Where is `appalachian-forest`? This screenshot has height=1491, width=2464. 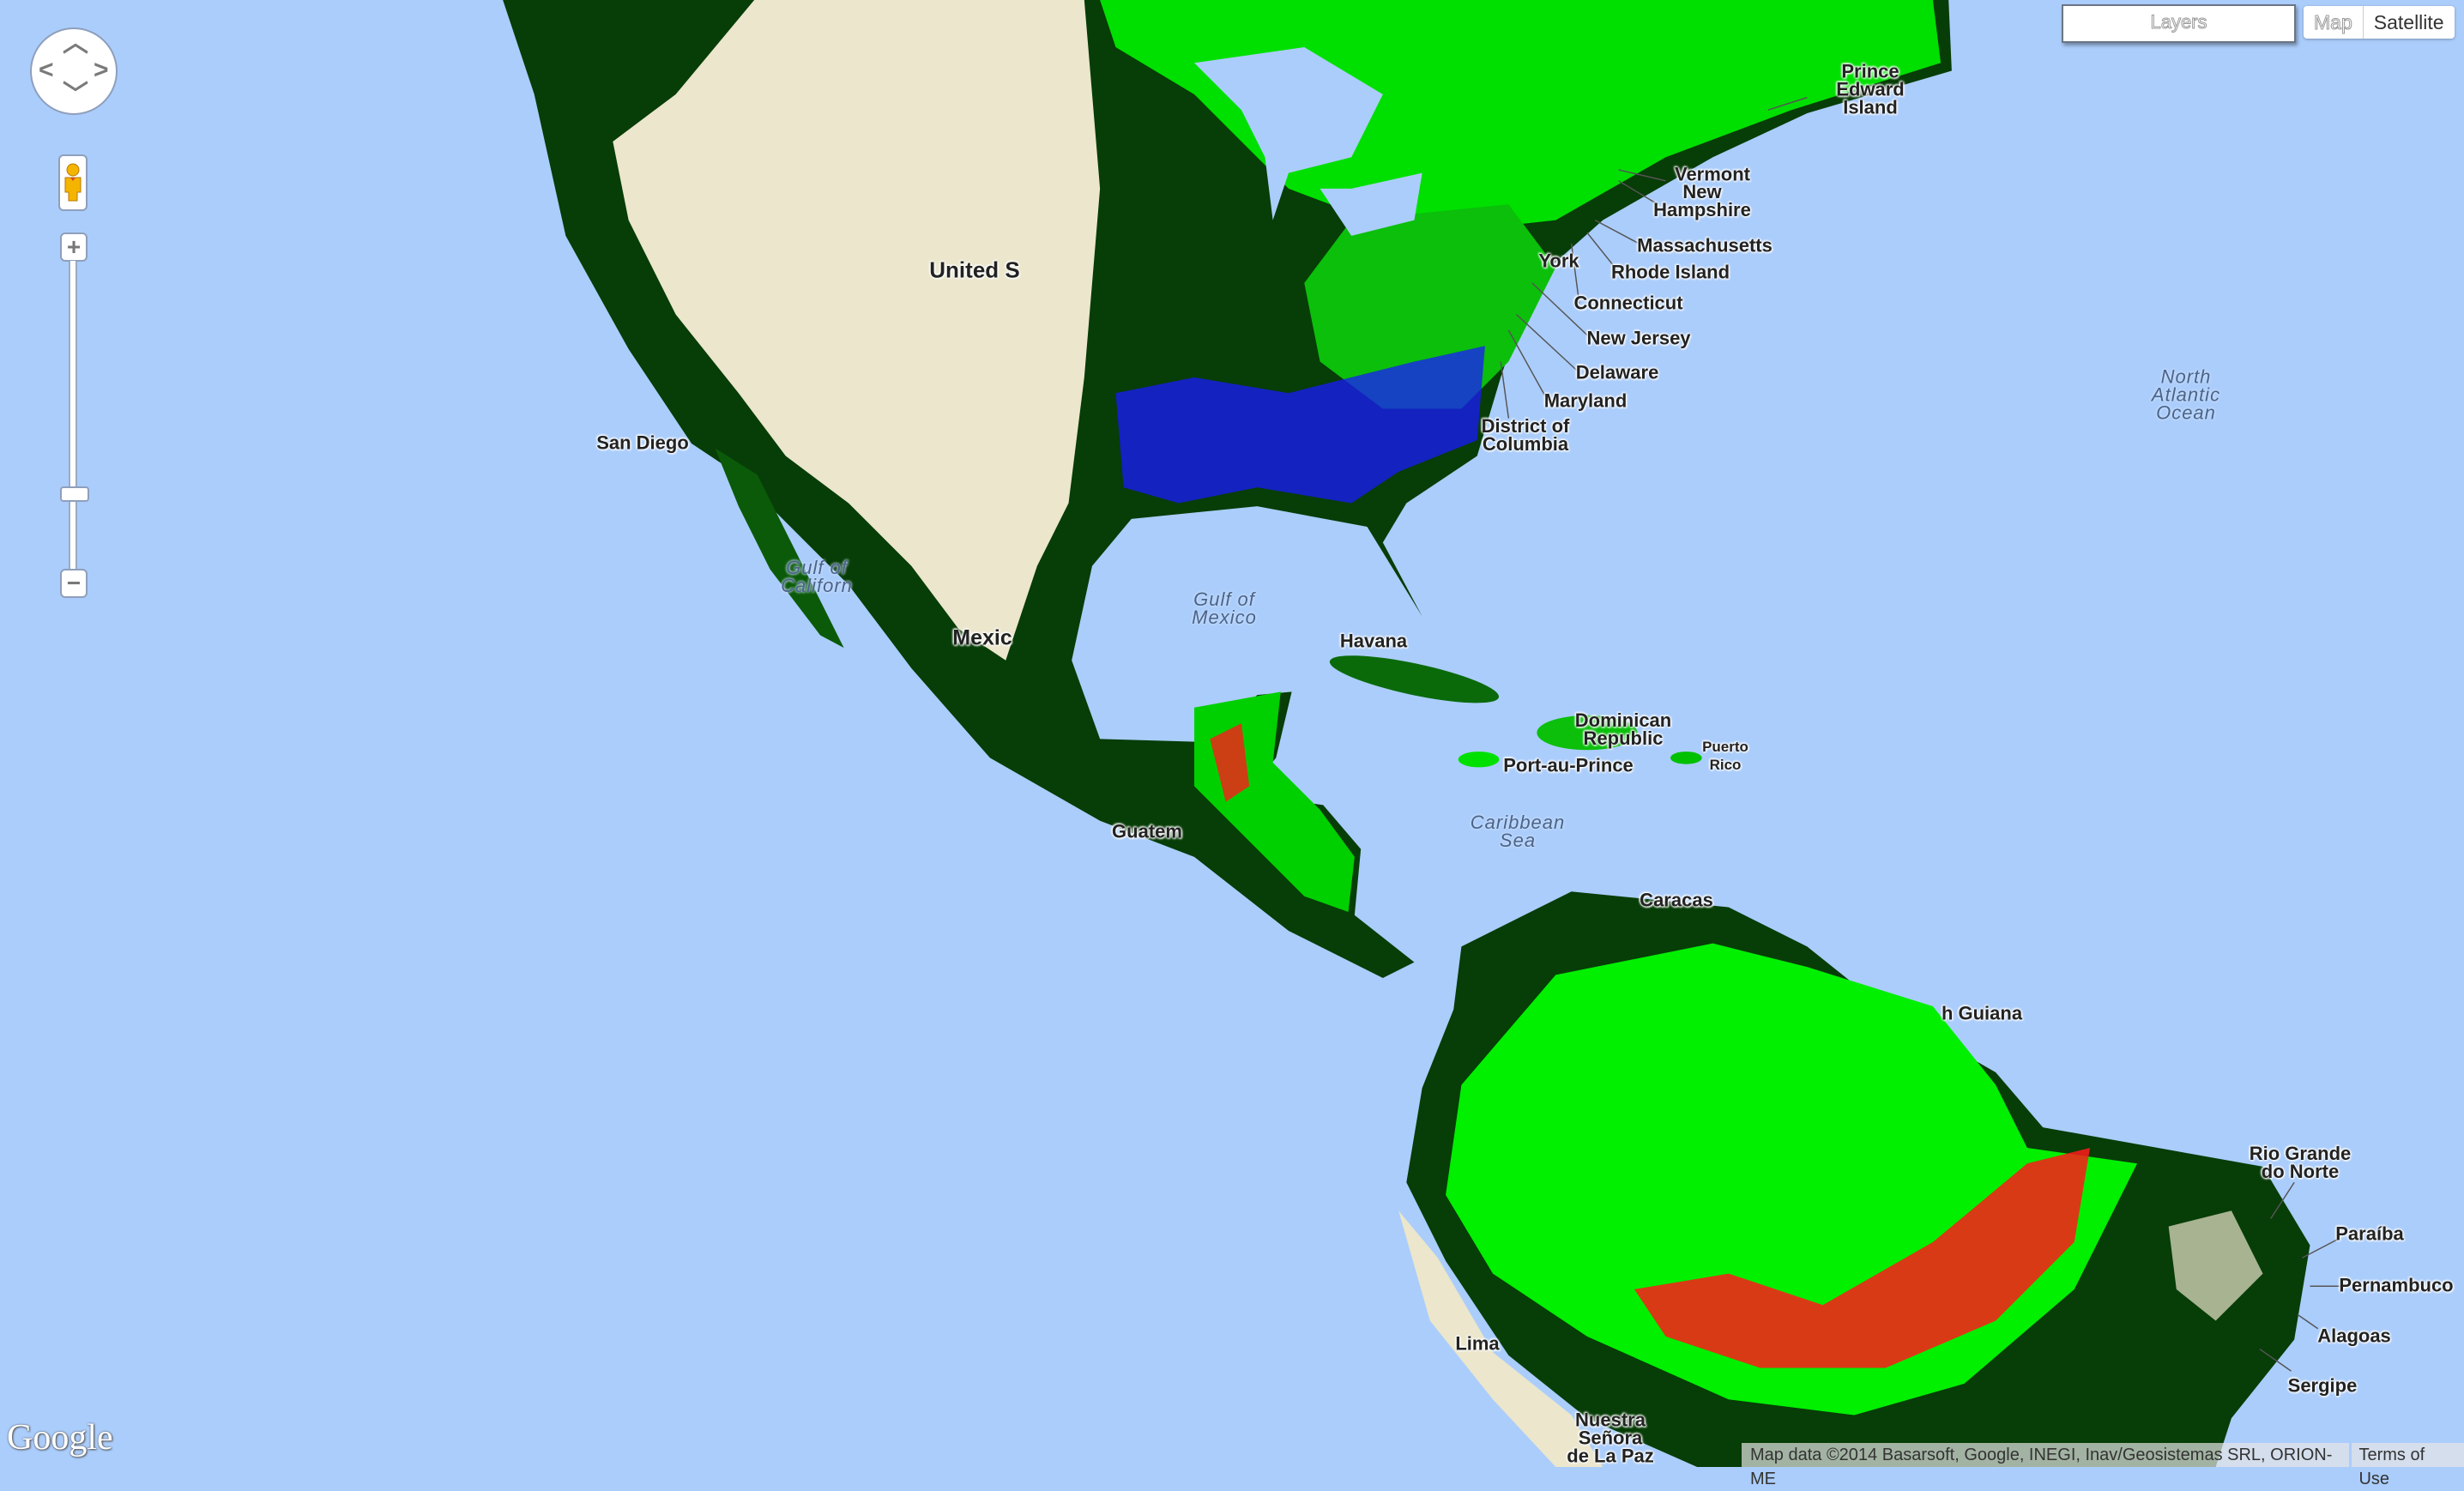
appalachian-forest is located at coordinates (1430, 306).